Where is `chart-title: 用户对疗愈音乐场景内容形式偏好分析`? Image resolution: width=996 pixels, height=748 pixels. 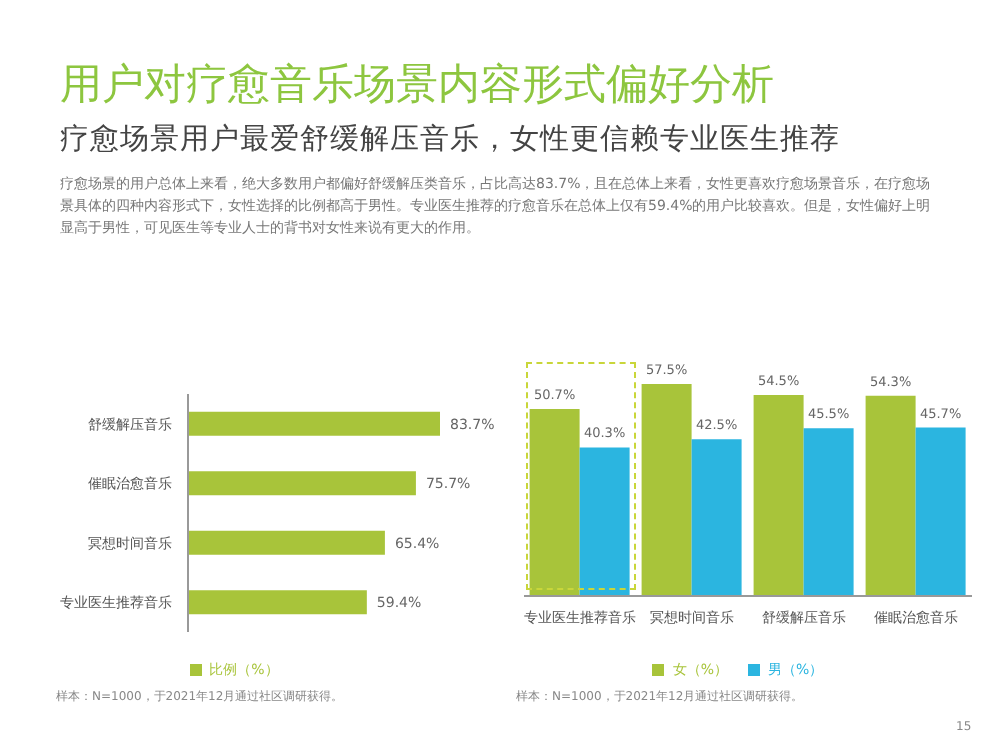 chart-title: 用户对疗愈音乐场景内容形式偏好分析 is located at coordinates (417, 85).